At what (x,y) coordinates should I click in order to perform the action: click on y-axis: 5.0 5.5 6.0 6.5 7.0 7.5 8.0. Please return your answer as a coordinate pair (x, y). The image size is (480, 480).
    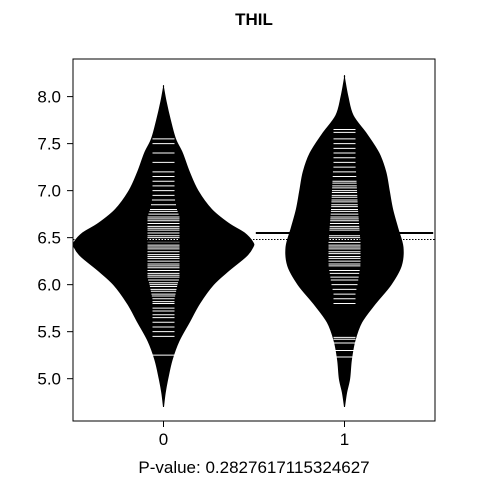
    Looking at the image, I should click on (55, 238).